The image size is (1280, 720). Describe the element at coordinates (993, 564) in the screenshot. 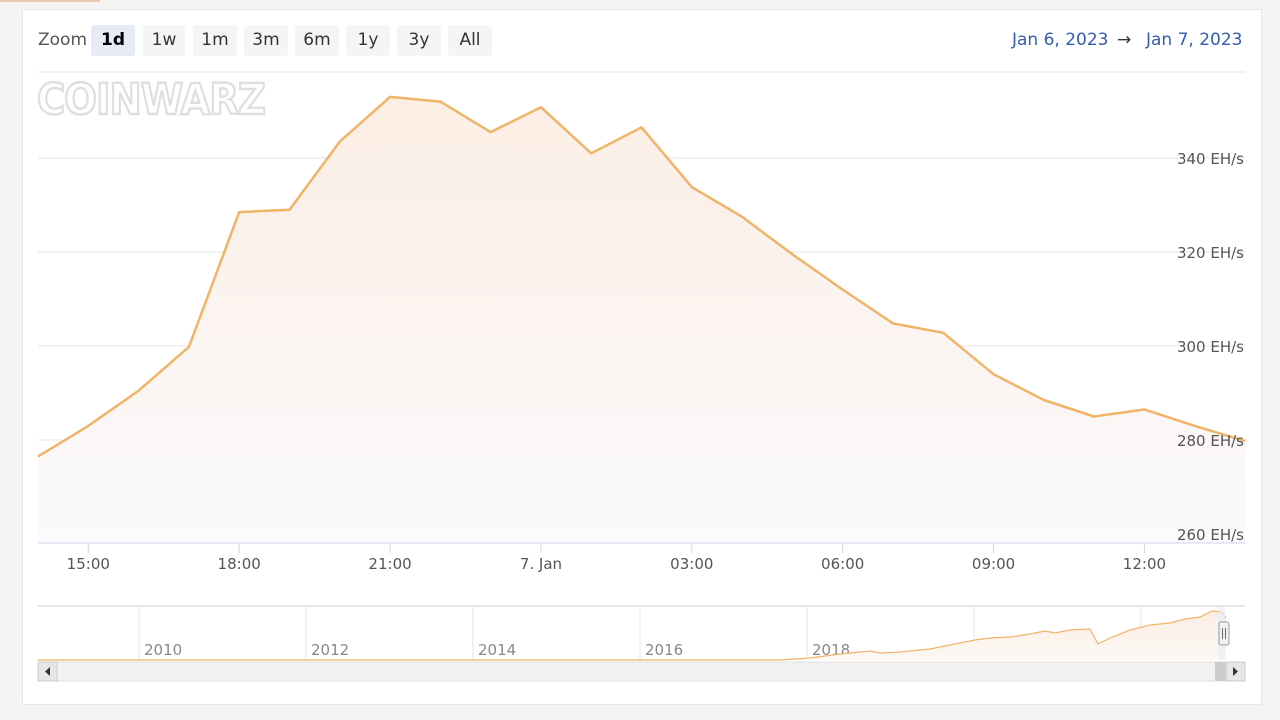

I see `x-tick-label: 09:00` at that location.